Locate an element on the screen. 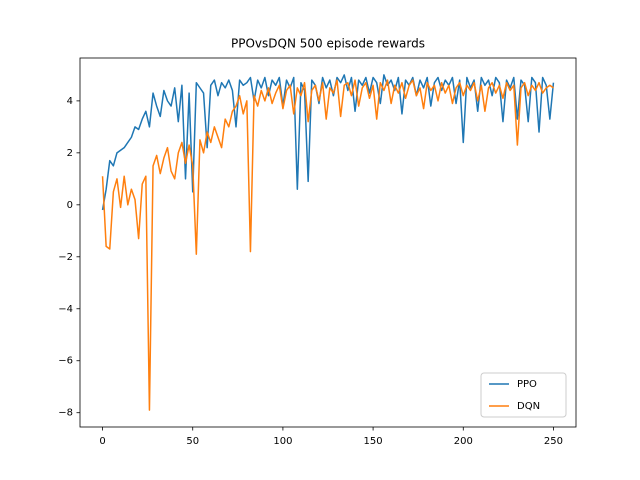 This screenshot has width=640, height=480. y-tick-label: 0 is located at coordinates (70, 205).